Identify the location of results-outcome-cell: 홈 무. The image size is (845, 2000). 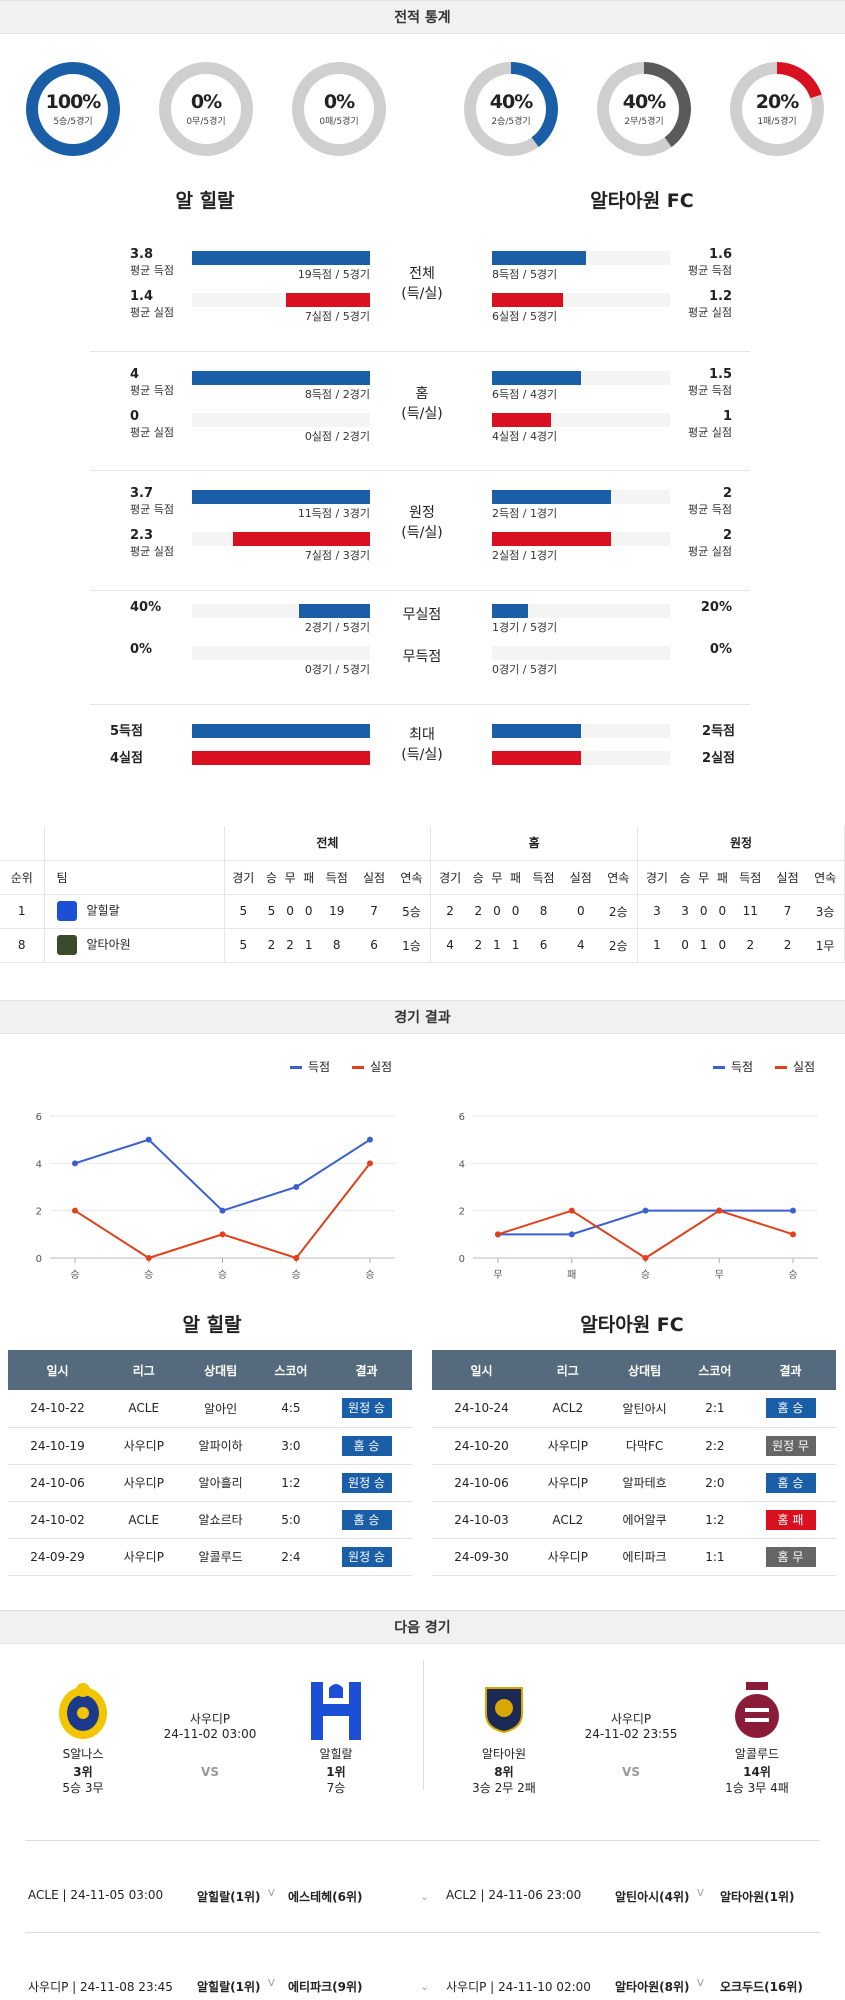
(790, 1557).